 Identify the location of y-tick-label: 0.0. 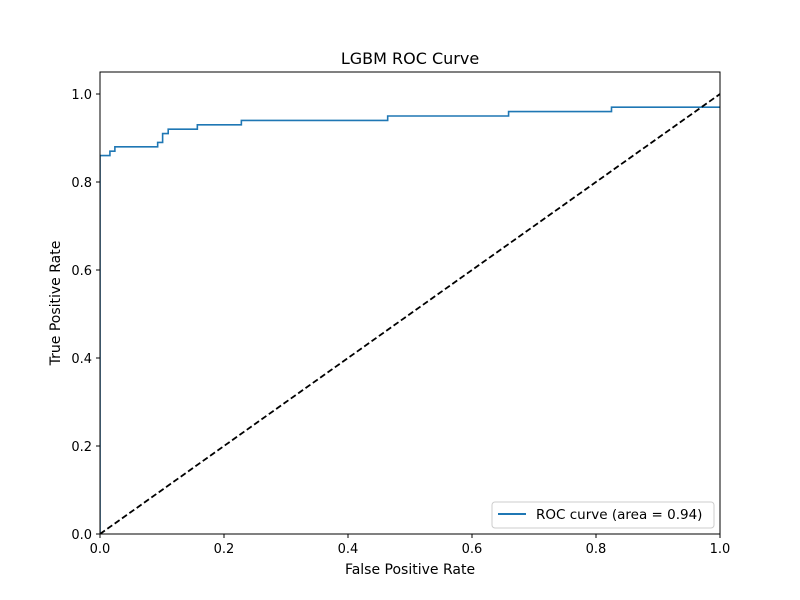
(81, 535).